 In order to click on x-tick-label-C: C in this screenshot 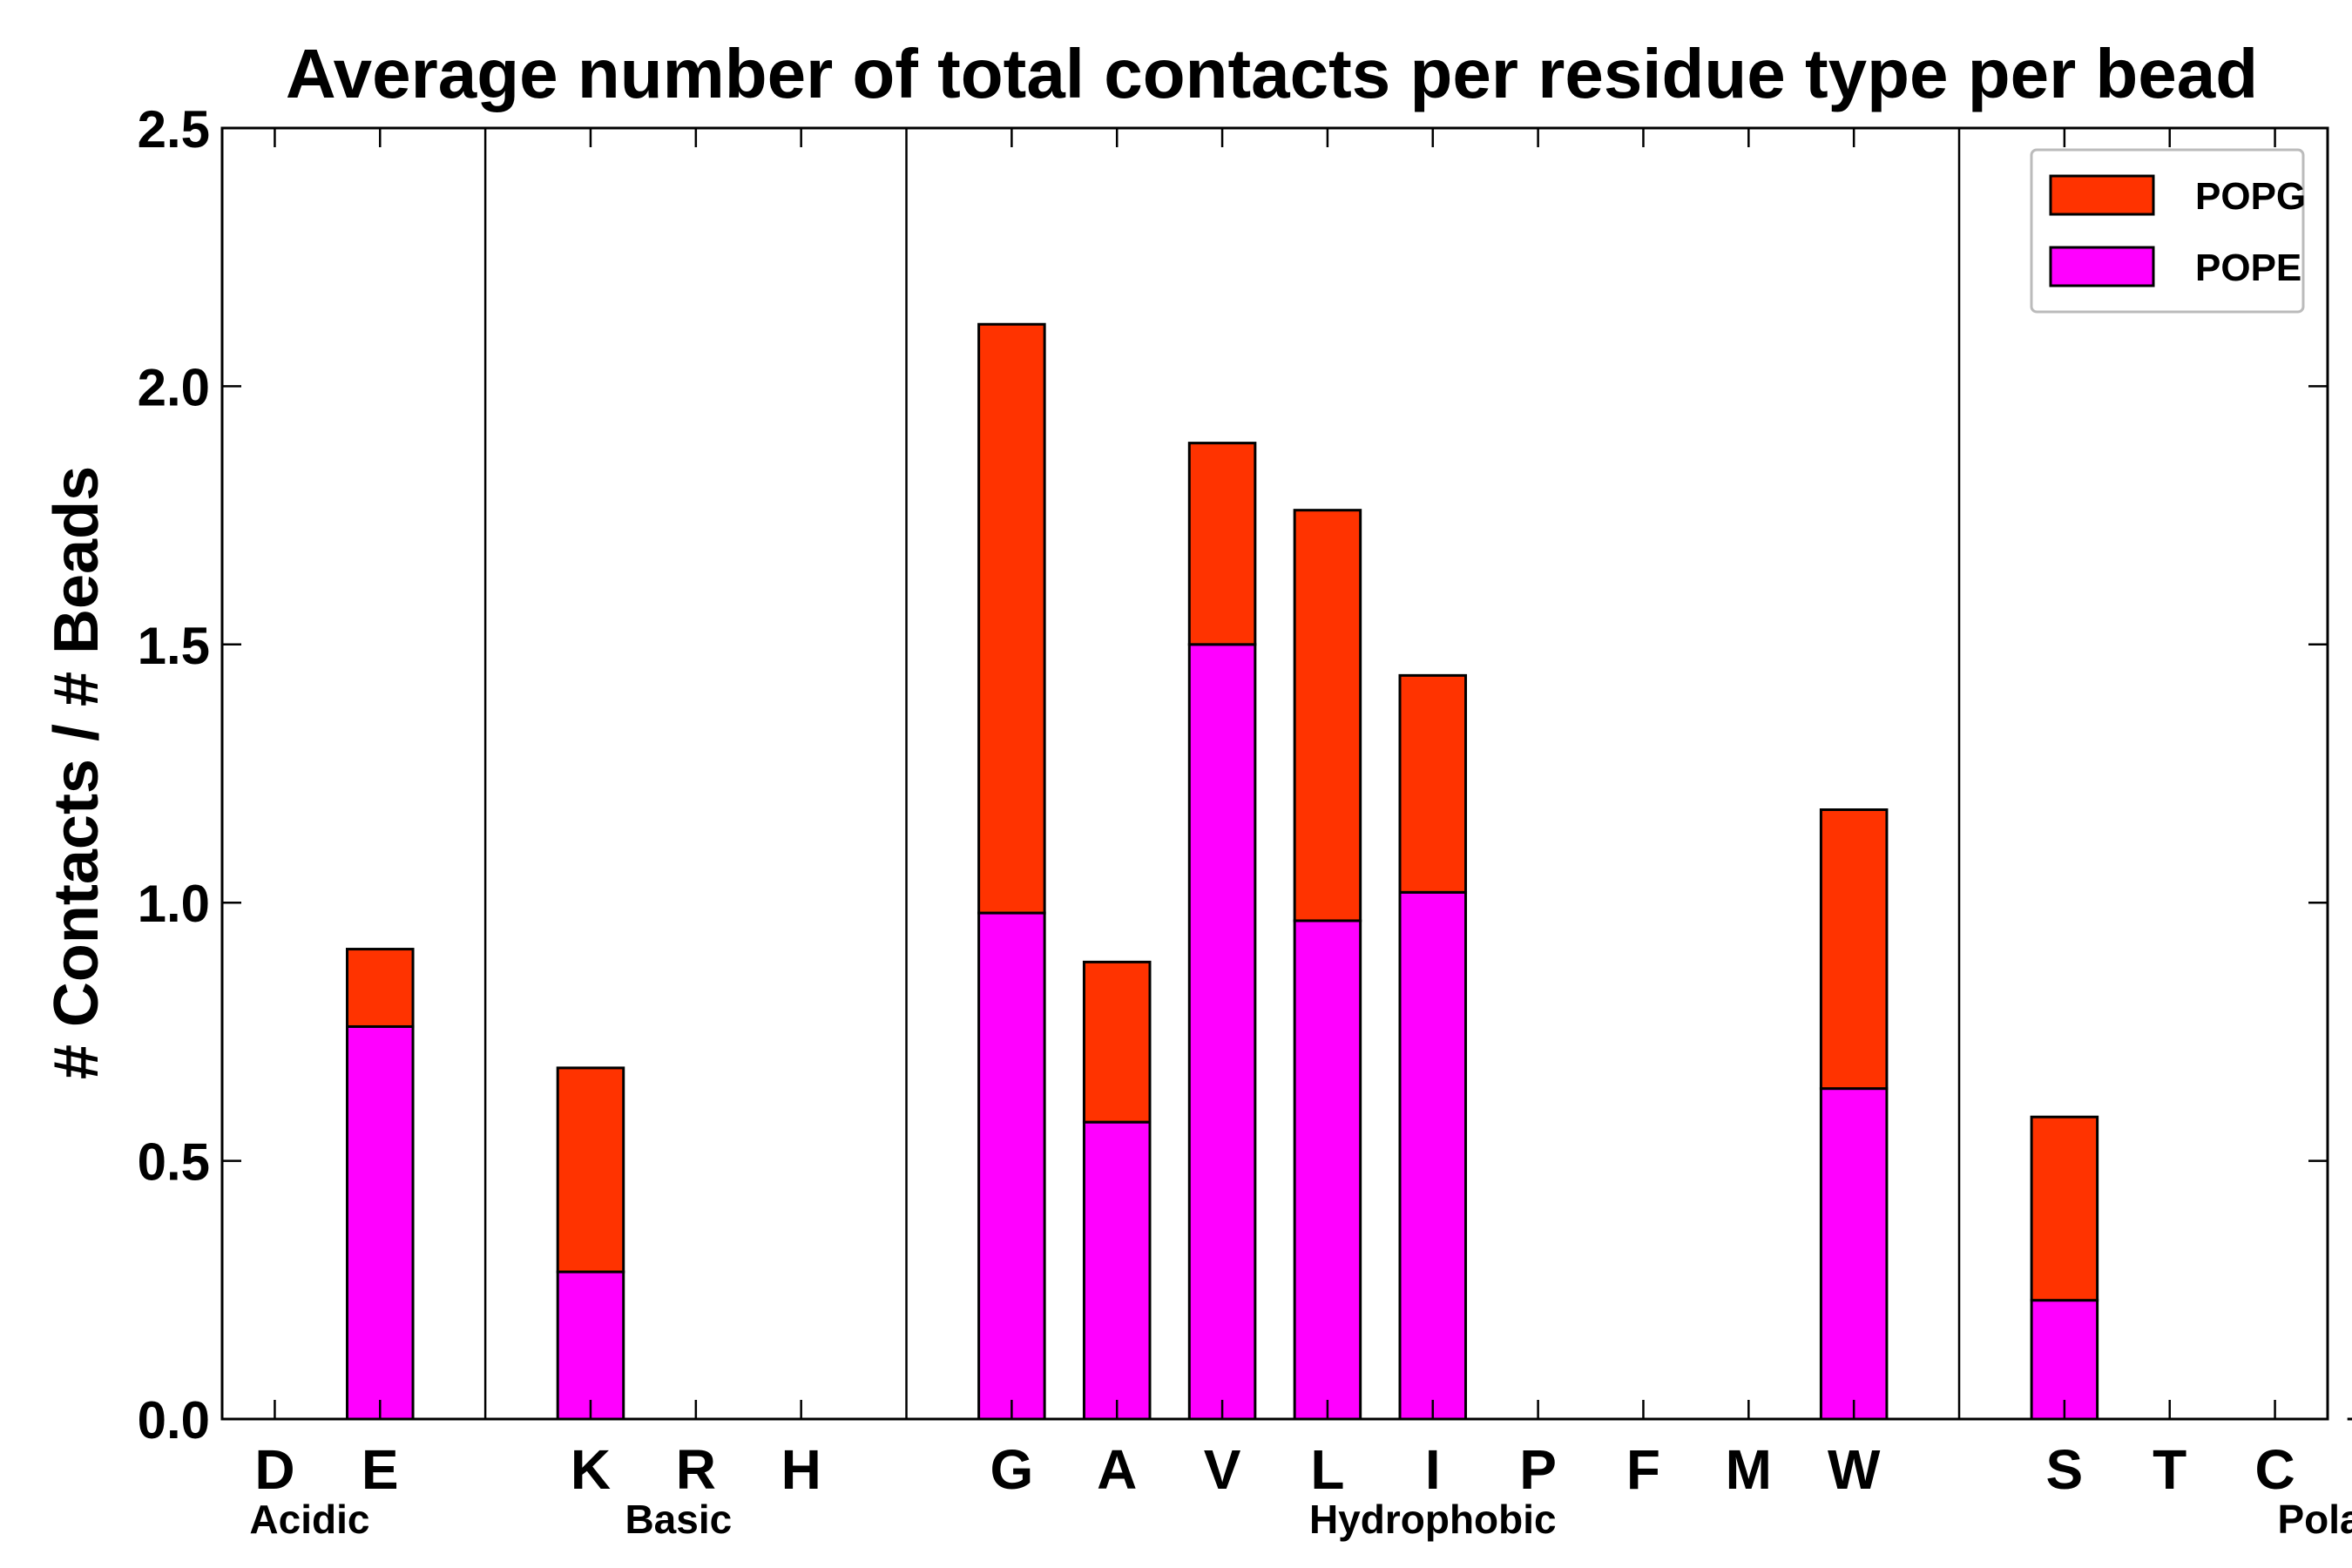, I will do `click(2274, 1469)`.